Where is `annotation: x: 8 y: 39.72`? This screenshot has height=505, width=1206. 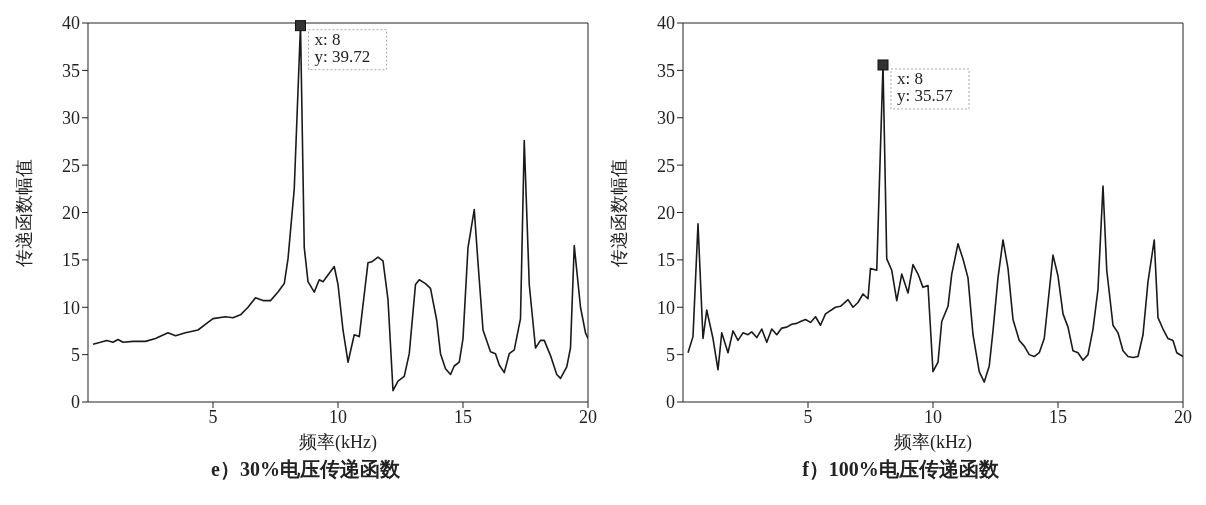 annotation: x: 8 y: 39.72 is located at coordinates (342, 47).